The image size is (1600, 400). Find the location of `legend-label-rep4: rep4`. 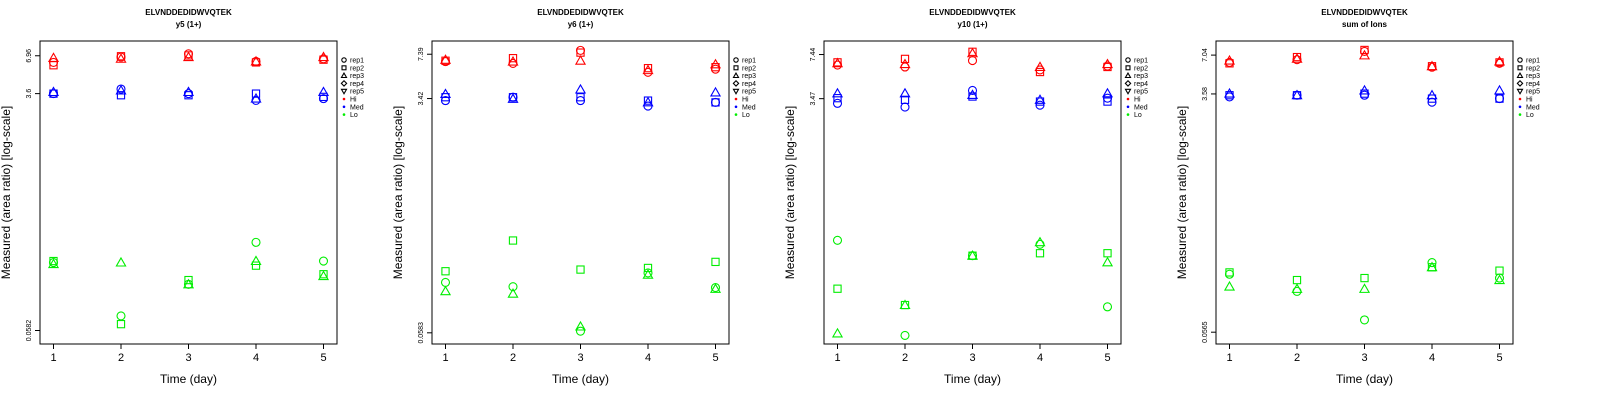

legend-label-rep4: rep4 is located at coordinates (357, 84).